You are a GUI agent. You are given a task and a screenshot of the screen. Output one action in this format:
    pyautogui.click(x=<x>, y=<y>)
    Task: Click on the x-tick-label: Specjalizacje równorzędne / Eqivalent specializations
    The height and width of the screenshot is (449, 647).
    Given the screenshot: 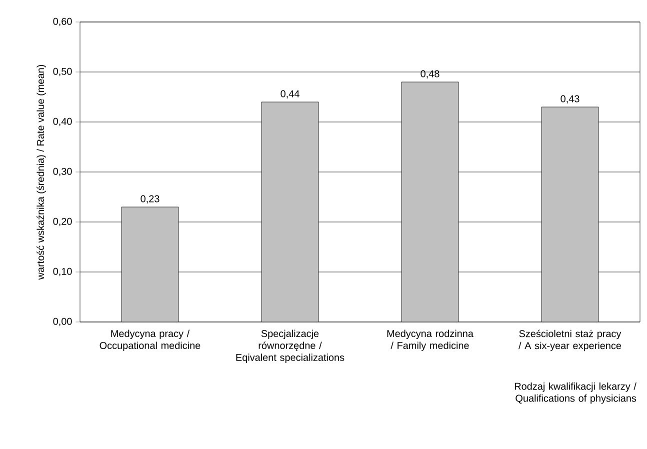 What is the action you would take?
    pyautogui.click(x=290, y=346)
    